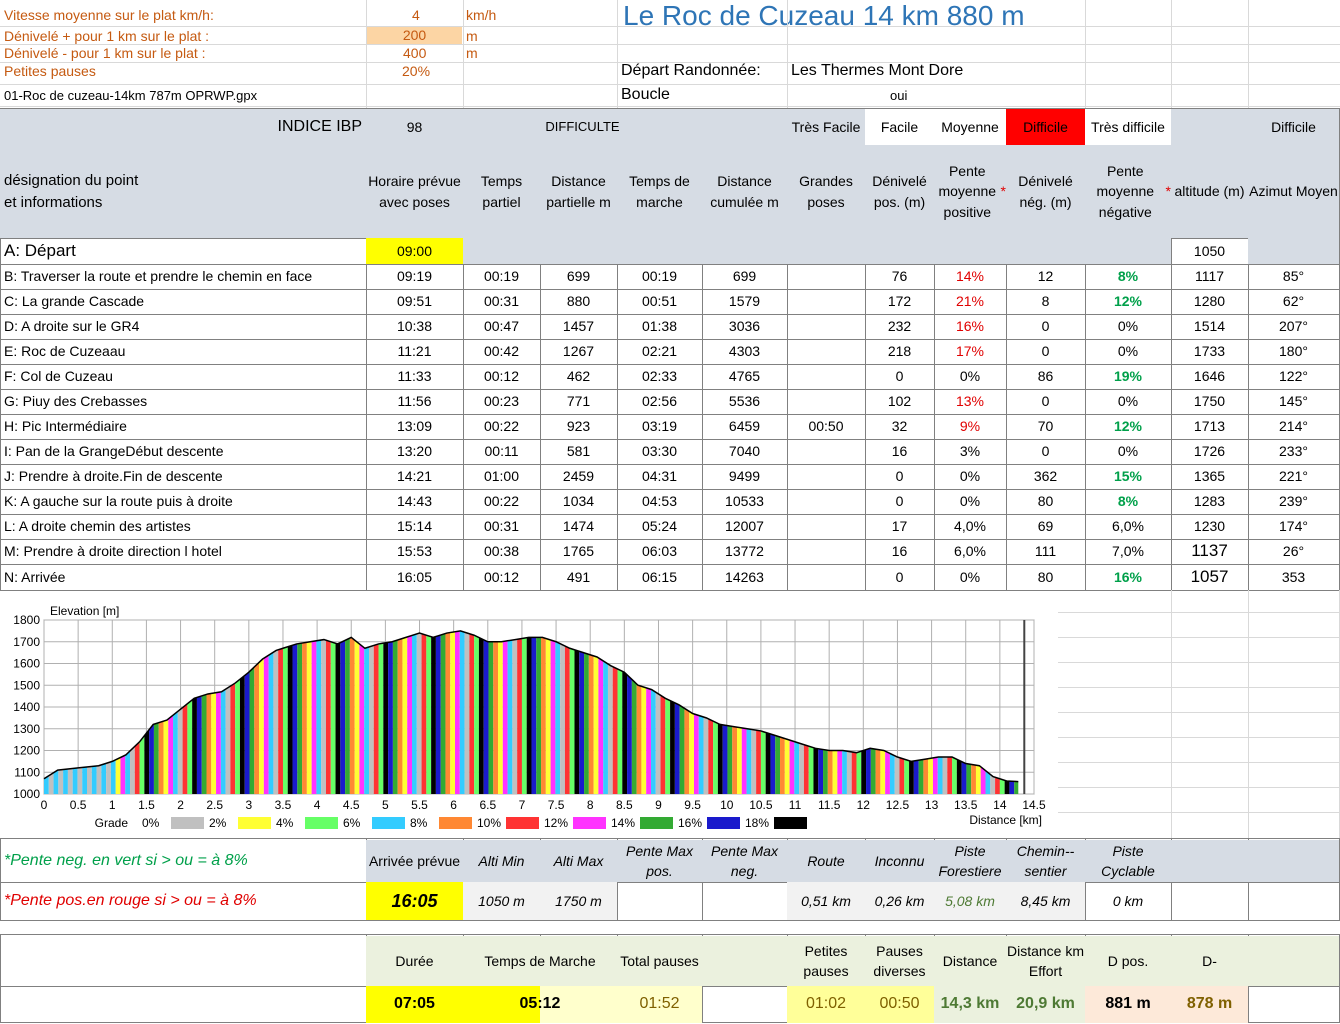  I want to click on difficulty-result: Difficile, so click(1293, 126).